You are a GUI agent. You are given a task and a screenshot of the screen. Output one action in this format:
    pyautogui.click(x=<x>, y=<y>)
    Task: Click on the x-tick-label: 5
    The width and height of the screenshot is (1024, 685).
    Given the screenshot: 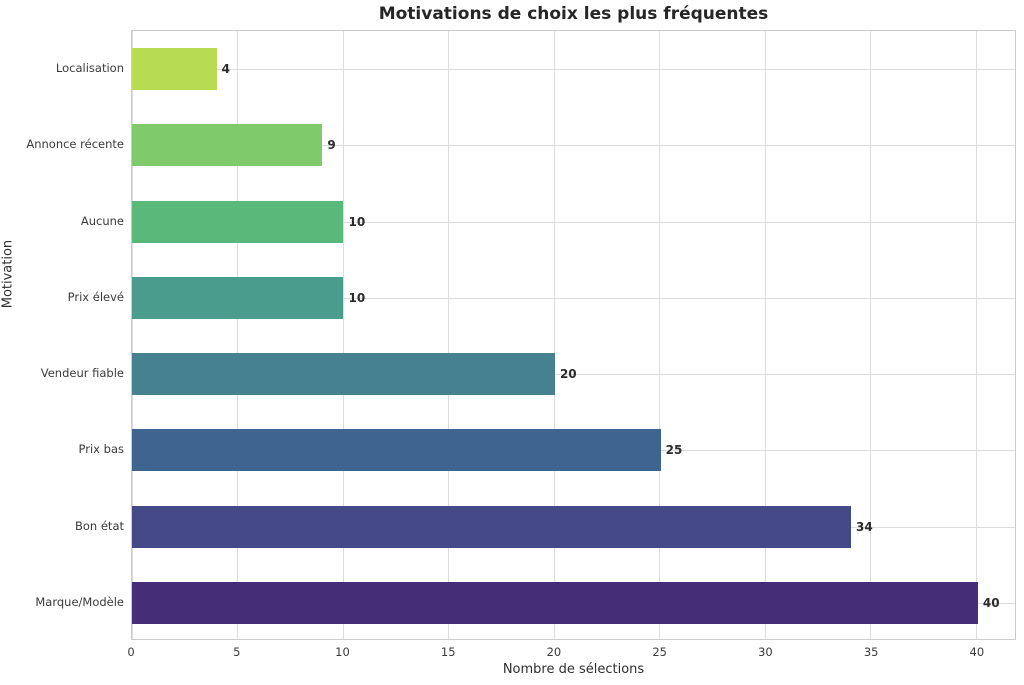 What is the action you would take?
    pyautogui.click(x=237, y=652)
    